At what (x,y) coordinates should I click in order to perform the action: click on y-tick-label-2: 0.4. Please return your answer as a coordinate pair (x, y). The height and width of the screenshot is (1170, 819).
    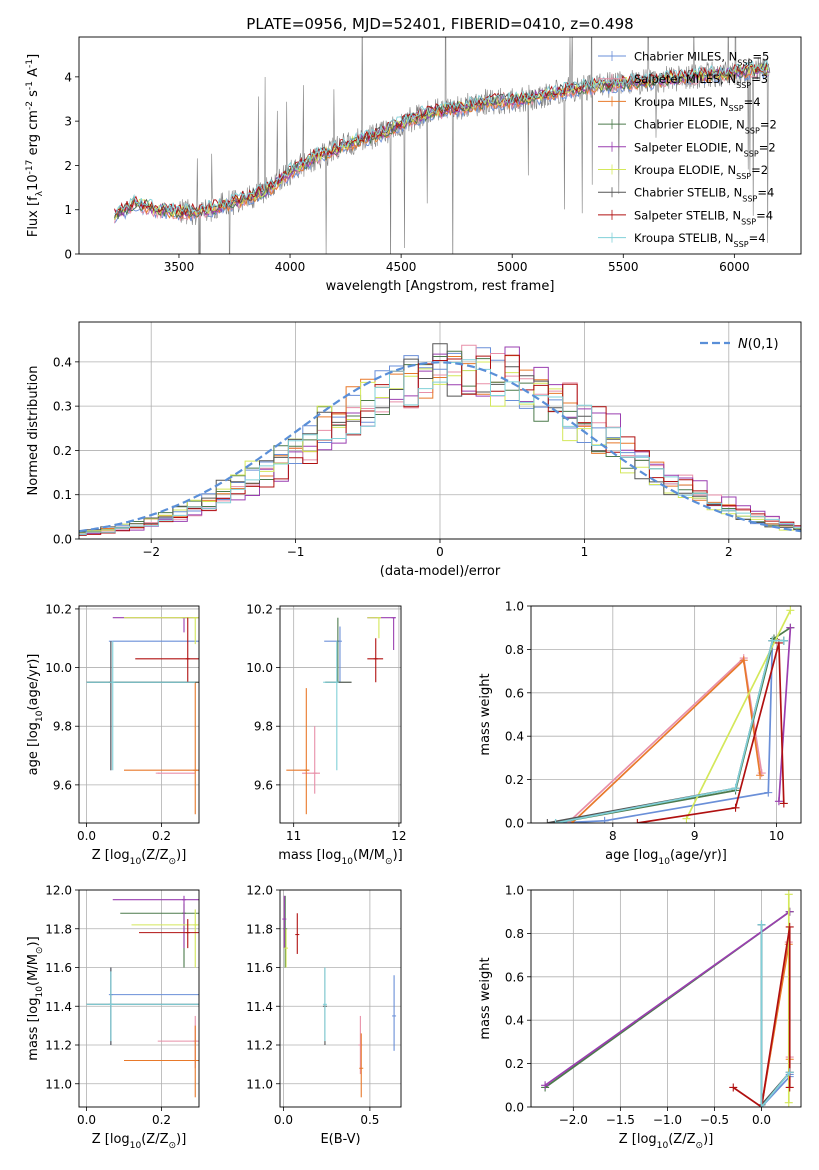
    Looking at the image, I should click on (514, 737).